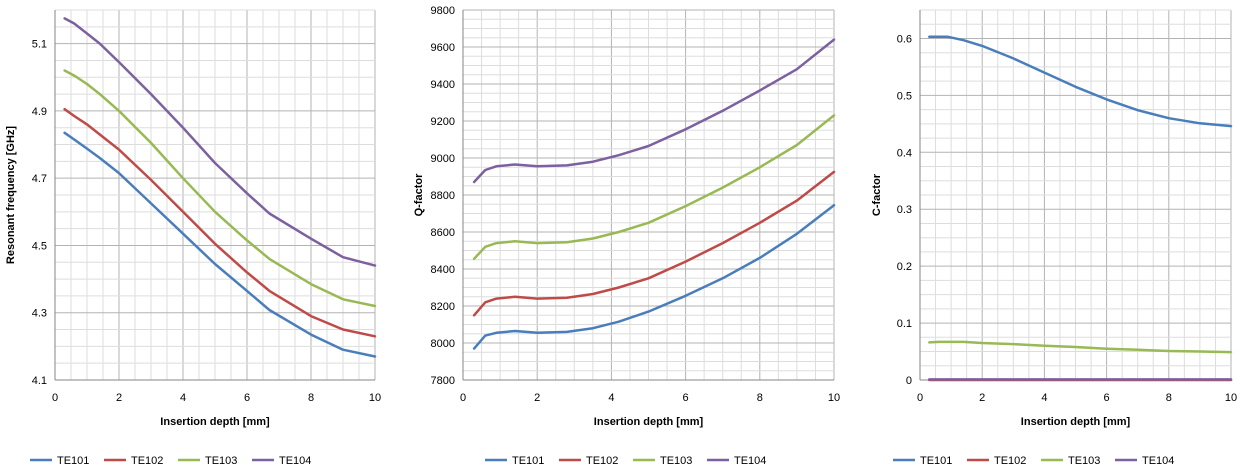 Image resolution: width=1248 pixels, height=476 pixels. What do you see at coordinates (904, 96) in the screenshot?
I see `y-tick-label: 0.5` at bounding box center [904, 96].